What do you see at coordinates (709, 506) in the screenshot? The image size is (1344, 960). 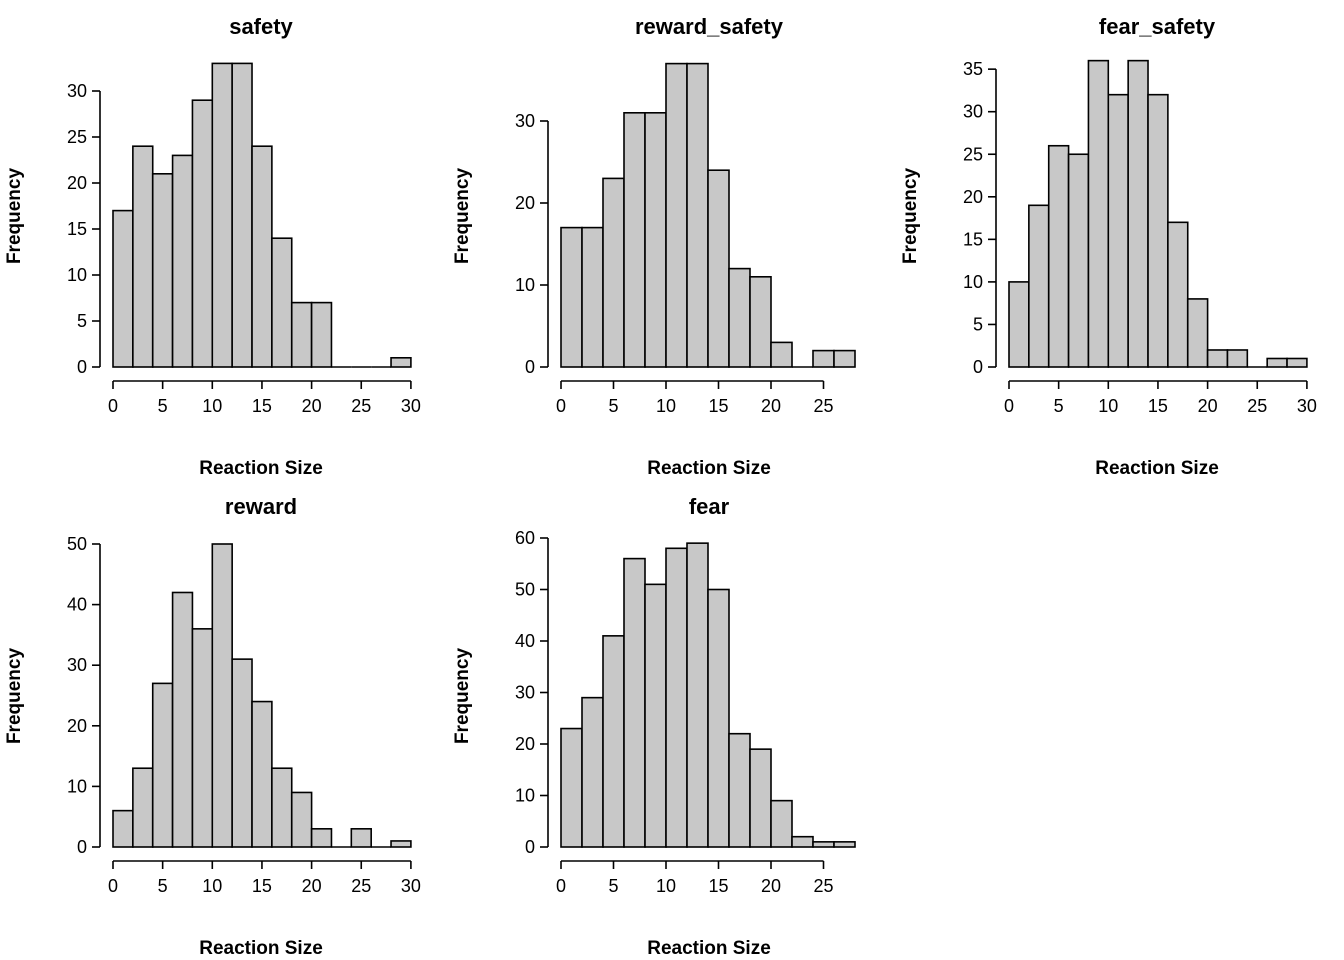 I see `chart-title: fear` at bounding box center [709, 506].